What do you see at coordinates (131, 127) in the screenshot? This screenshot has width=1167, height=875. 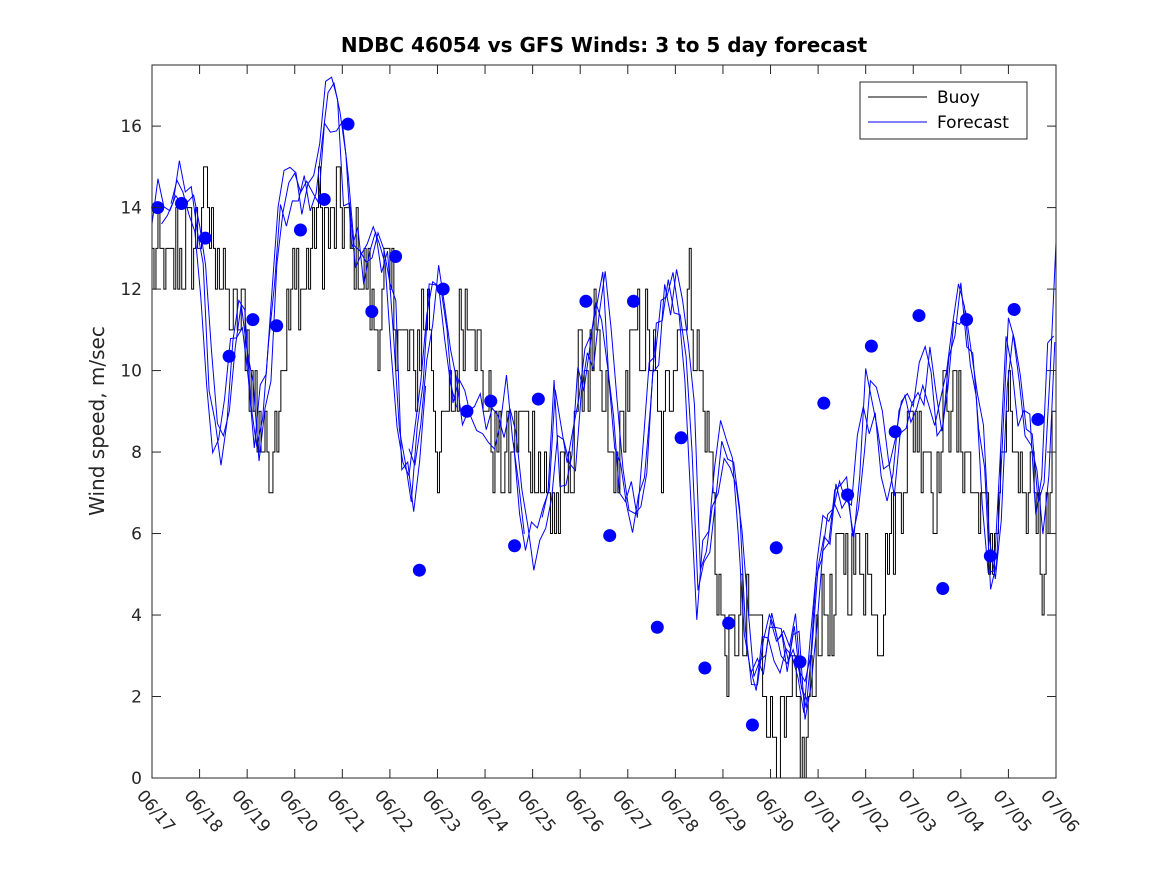 I see `y-tick-label: 16` at bounding box center [131, 127].